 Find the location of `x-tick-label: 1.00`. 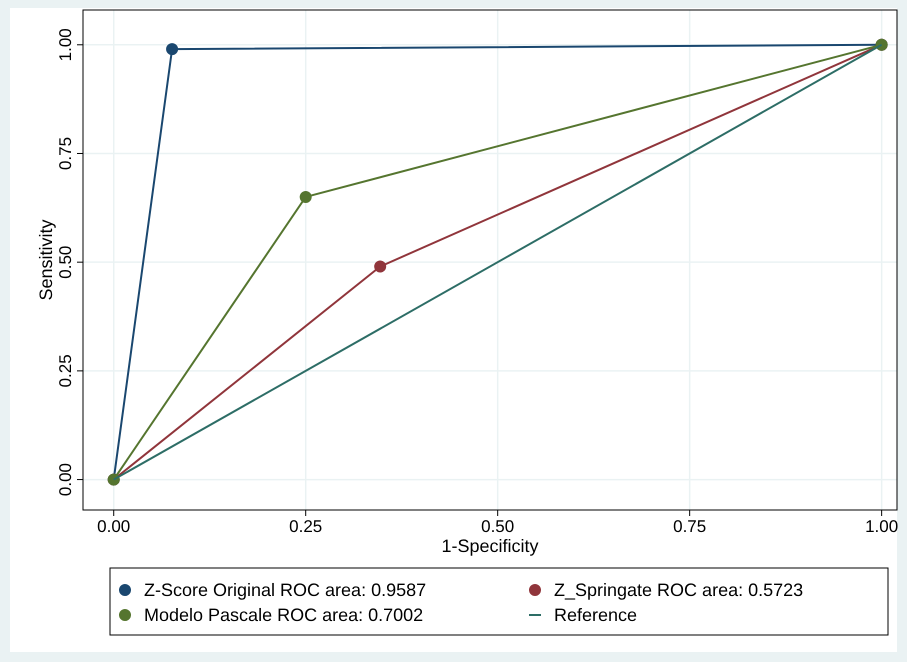

x-tick-label: 1.00 is located at coordinates (881, 526).